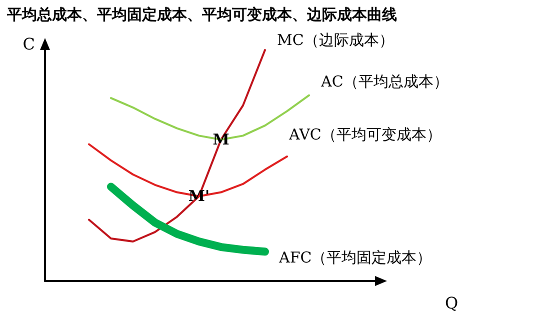  I want to click on series-label: MC（边际成本）, so click(335, 40).